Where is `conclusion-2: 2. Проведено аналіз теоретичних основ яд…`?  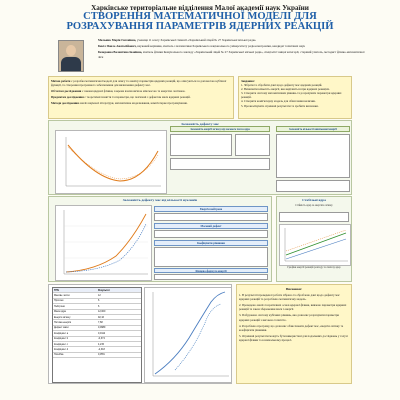 conclusion-2: 2. Проведено аналіз теоретичних основ яд… is located at coordinates (293, 307).